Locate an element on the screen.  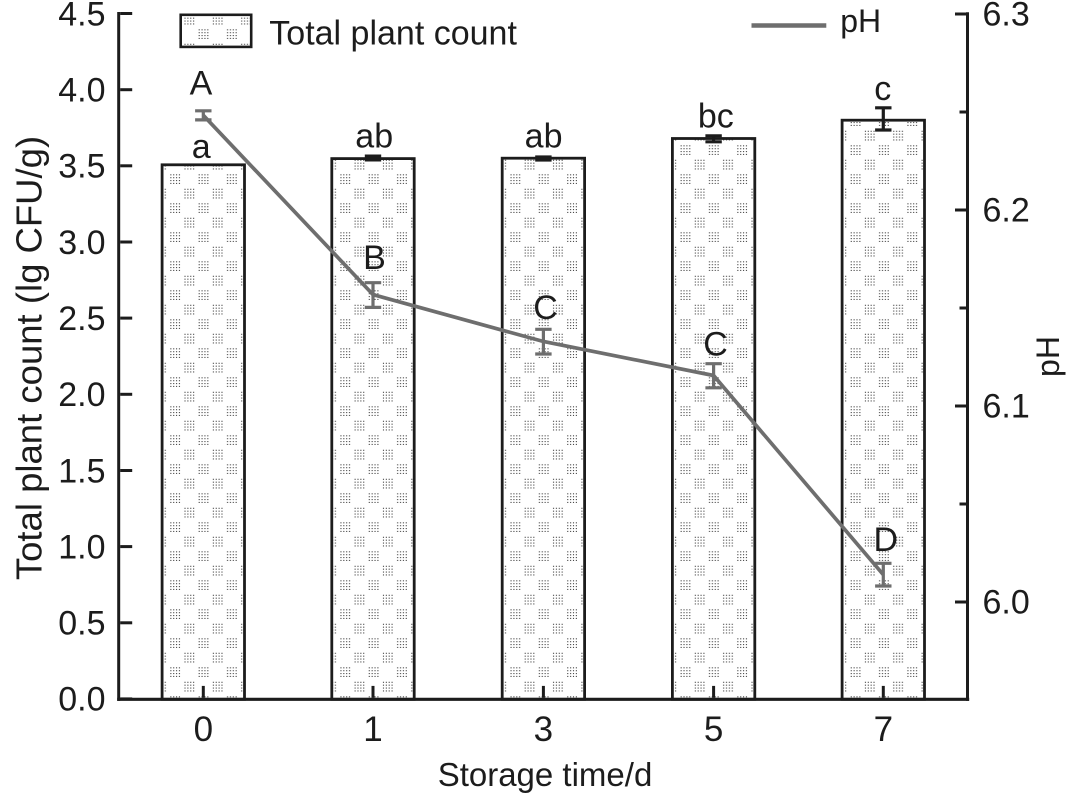
svg-text: 4.0 is located at coordinates (81, 91).